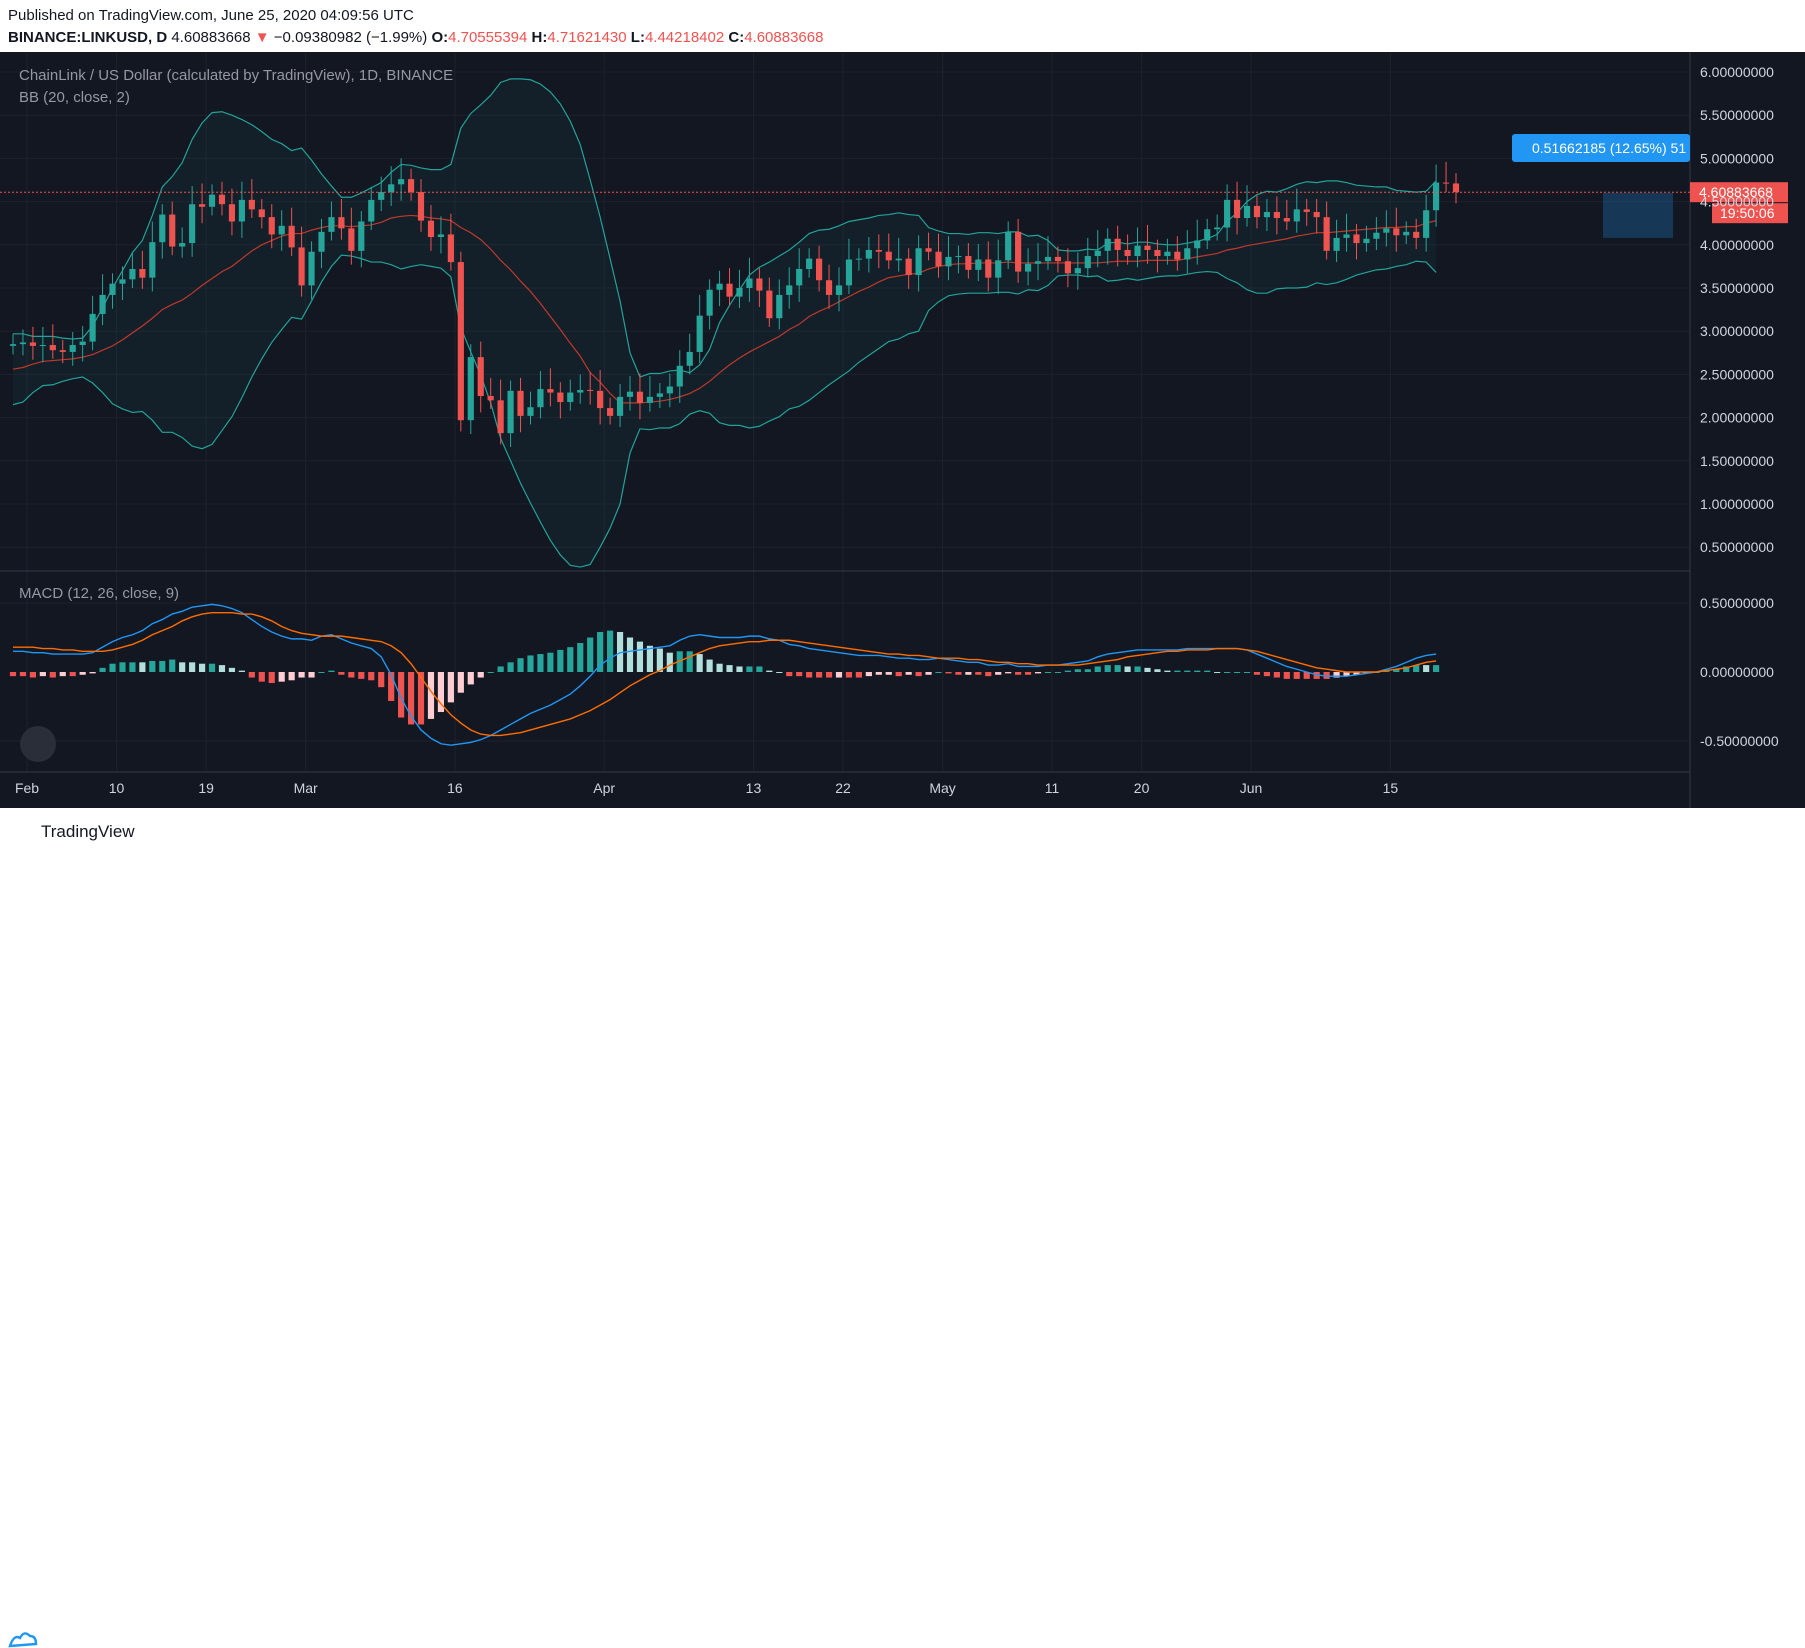 This screenshot has height=1648, width=1805. What do you see at coordinates (1737, 72) in the screenshot?
I see `price-tick-label: 6.00000000` at bounding box center [1737, 72].